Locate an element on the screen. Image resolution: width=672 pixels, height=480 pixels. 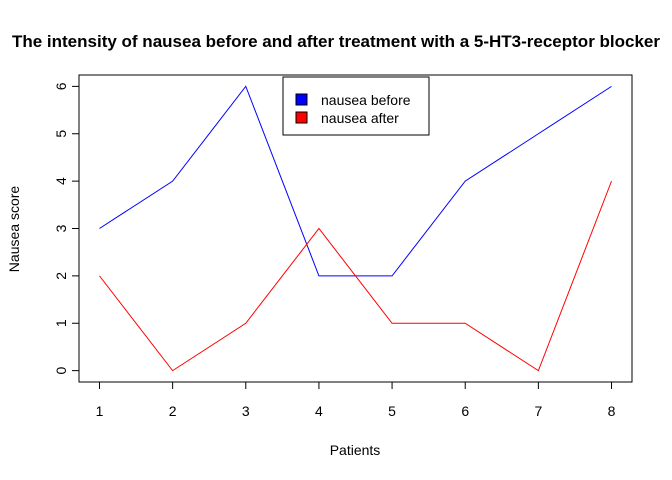
legend-box is located at coordinates (356, 106).